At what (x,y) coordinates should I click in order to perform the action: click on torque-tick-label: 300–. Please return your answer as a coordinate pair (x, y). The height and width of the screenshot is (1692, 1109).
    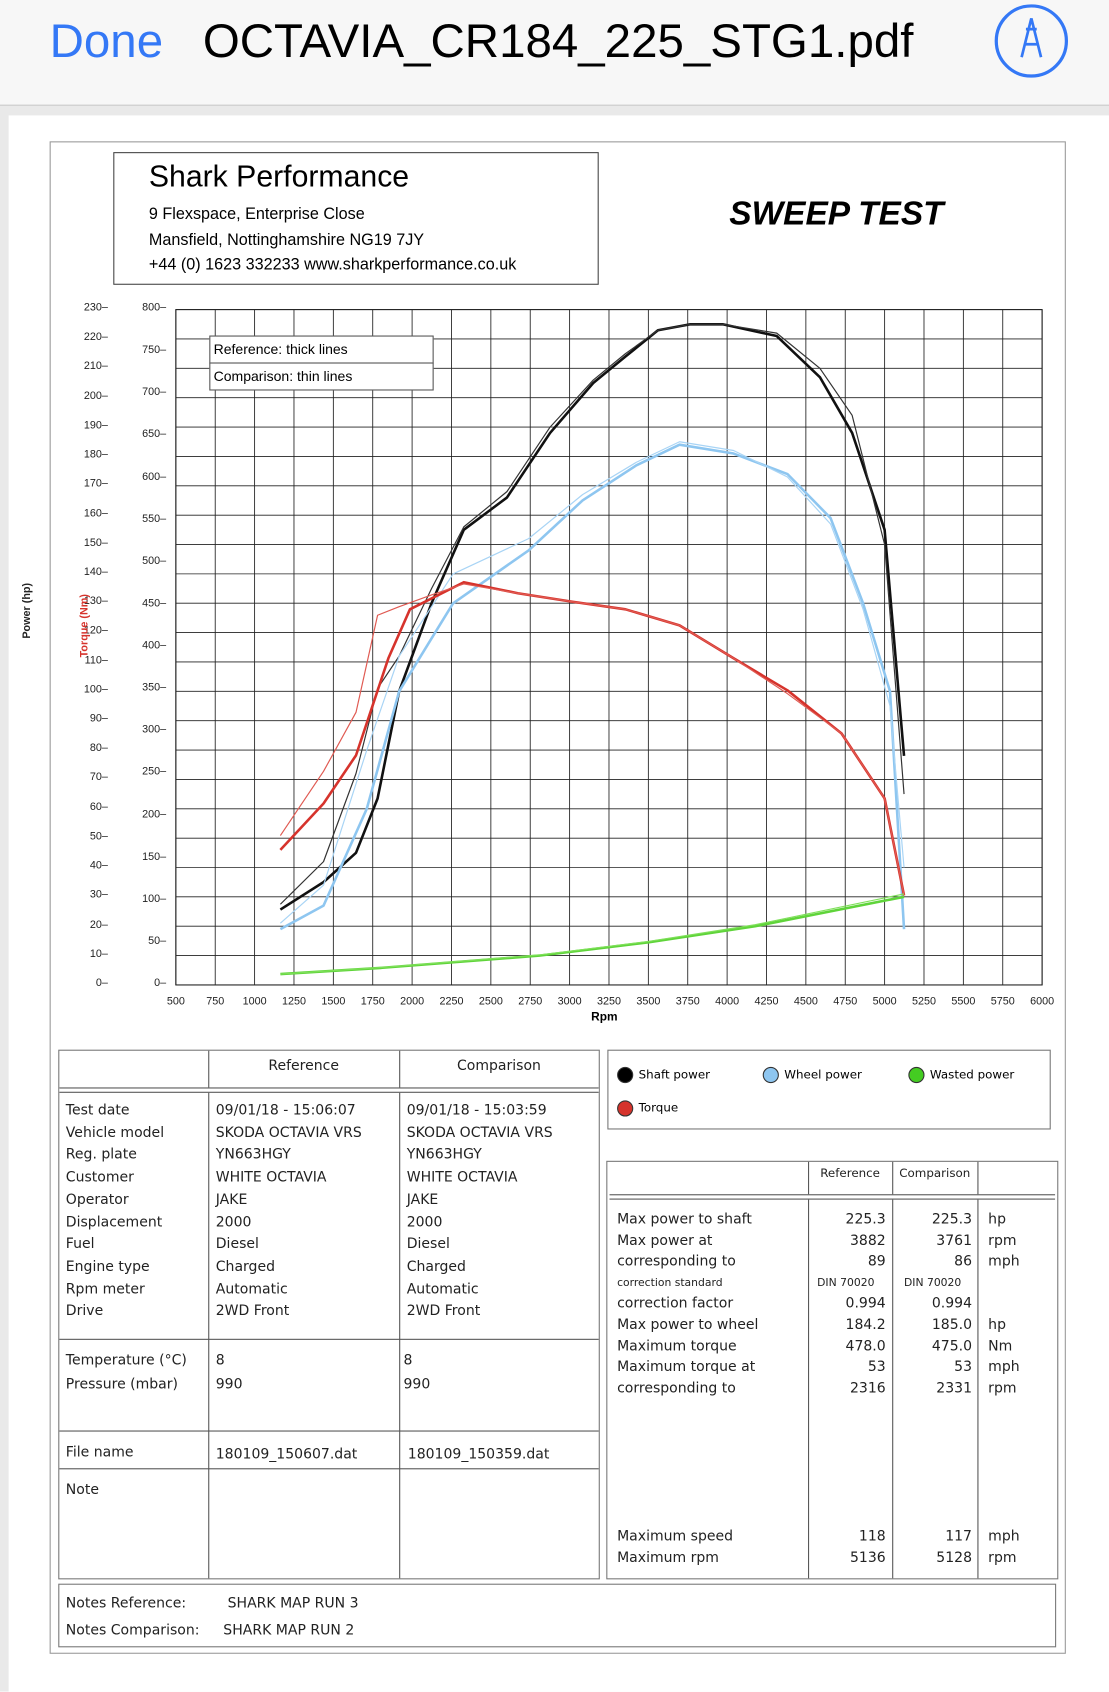
    Looking at the image, I should click on (154, 730).